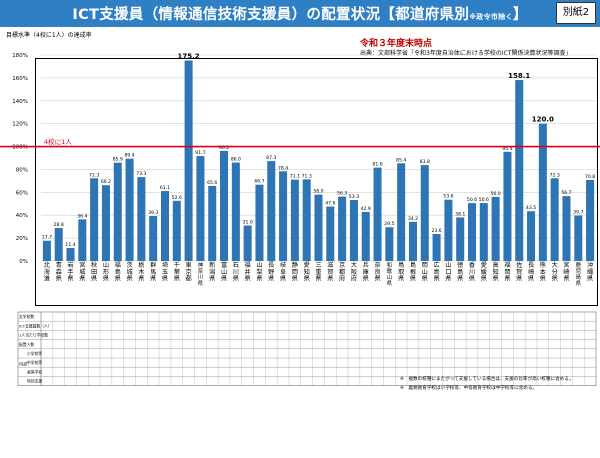  I want to click on y-tick-label: 140%, so click(20, 102).